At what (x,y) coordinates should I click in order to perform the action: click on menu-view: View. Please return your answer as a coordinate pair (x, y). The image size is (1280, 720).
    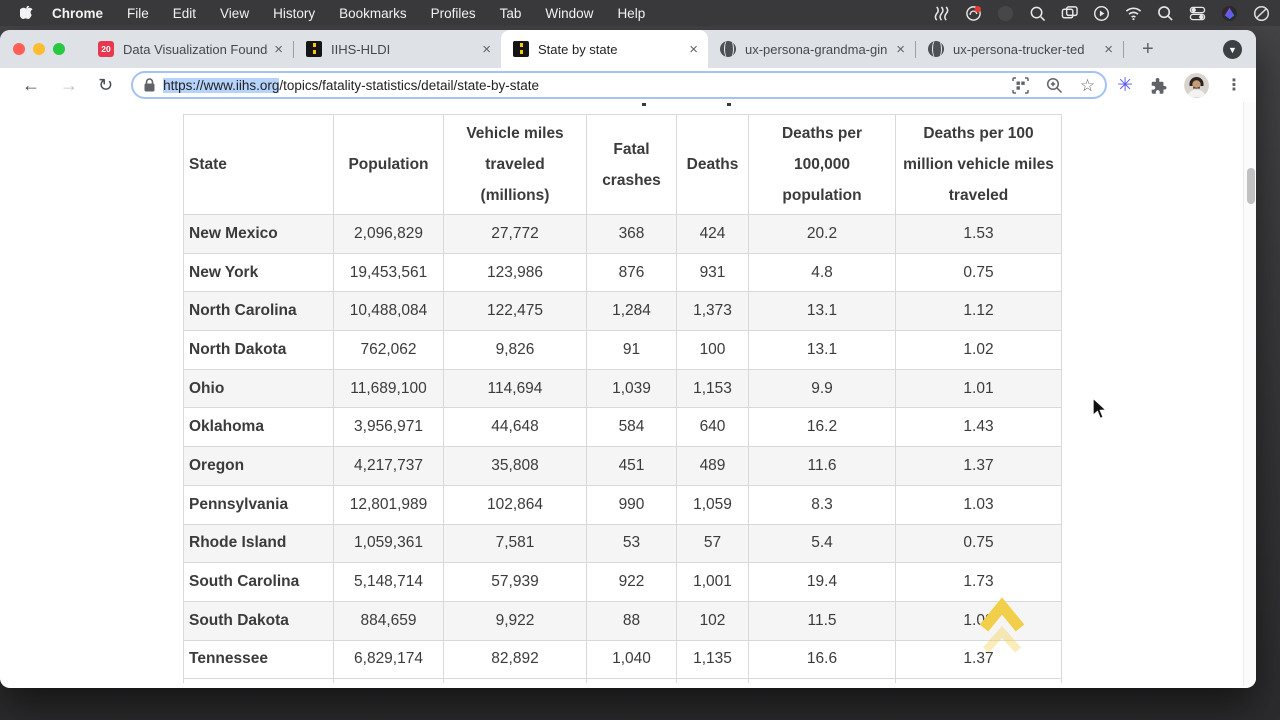
    Looking at the image, I should click on (235, 13).